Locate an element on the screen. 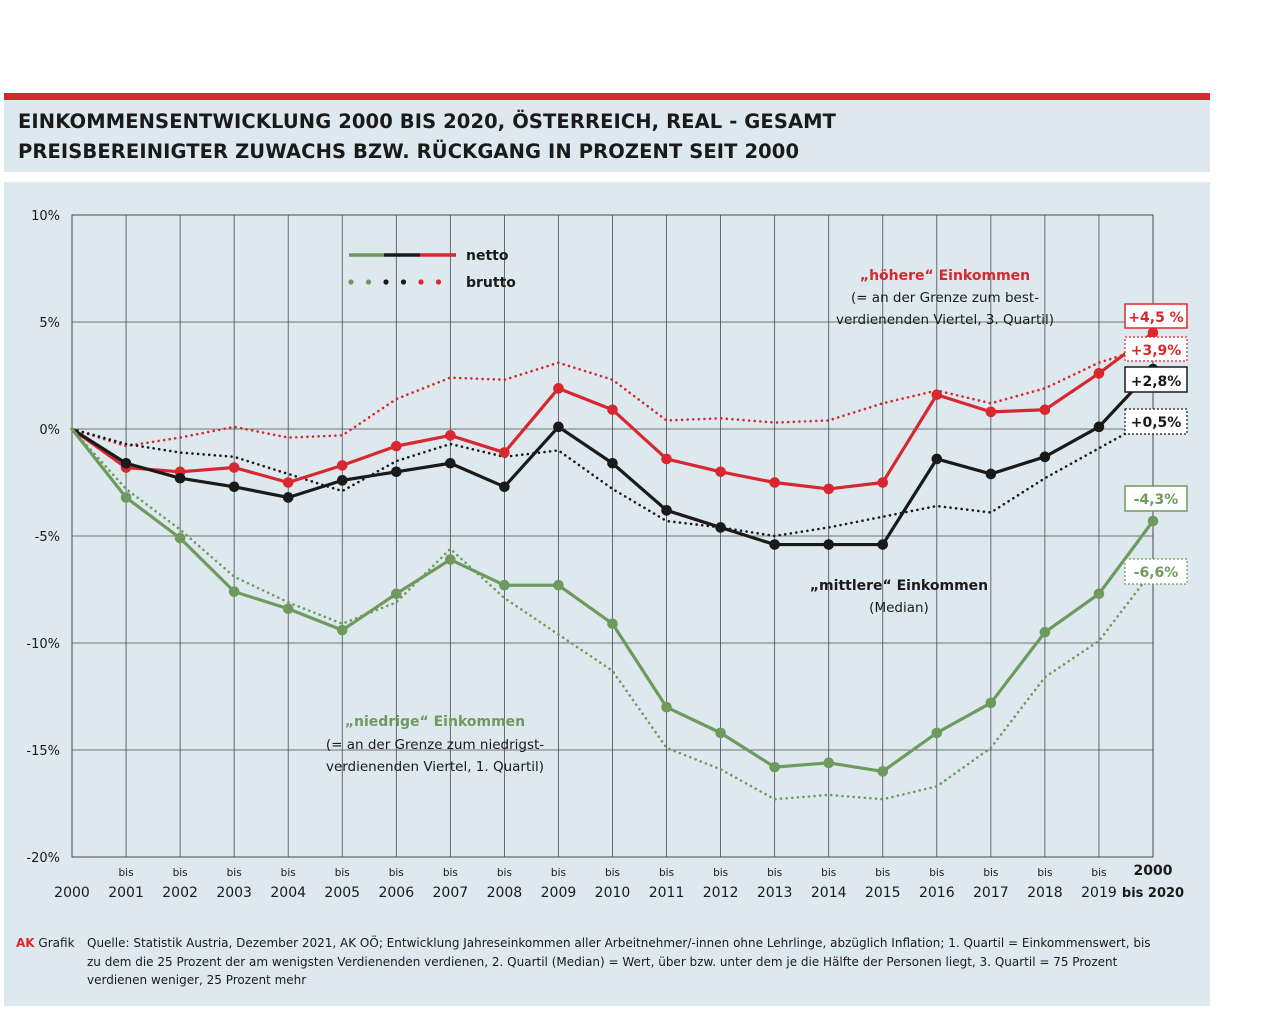 The image size is (1280, 1024). accent-bar is located at coordinates (607, 96).